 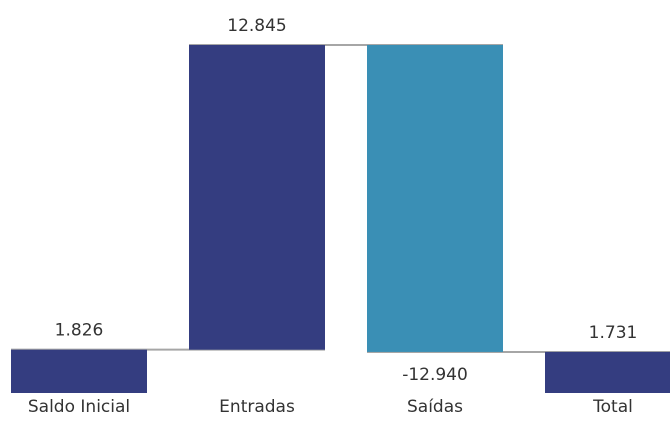 I want to click on value-label-saldo-inicial: 1.826, so click(x=79, y=331).